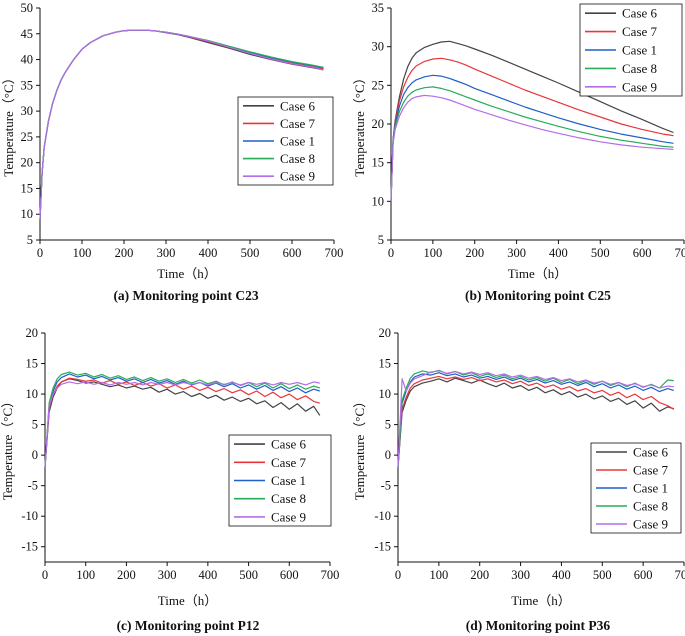  What do you see at coordinates (185, 295) in the screenshot?
I see `panel-caption: (a) Monitoring point C23` at bounding box center [185, 295].